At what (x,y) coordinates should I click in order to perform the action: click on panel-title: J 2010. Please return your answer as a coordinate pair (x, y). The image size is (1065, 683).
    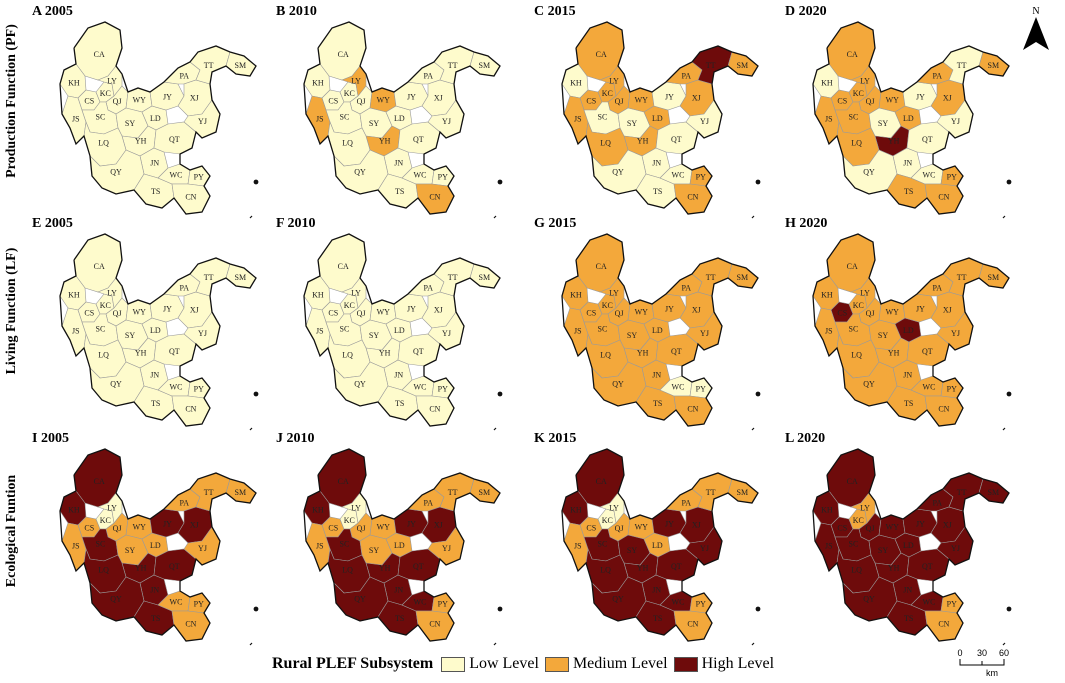
    Looking at the image, I should click on (295, 438).